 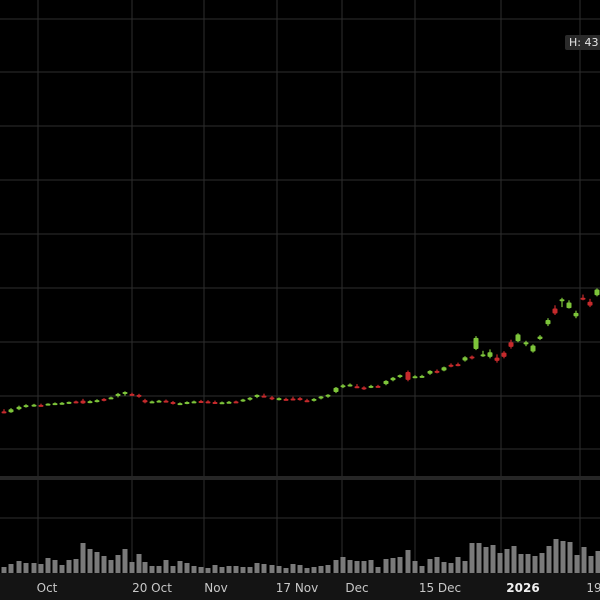 I want to click on high-price-badge: H: 43, so click(x=582, y=42).